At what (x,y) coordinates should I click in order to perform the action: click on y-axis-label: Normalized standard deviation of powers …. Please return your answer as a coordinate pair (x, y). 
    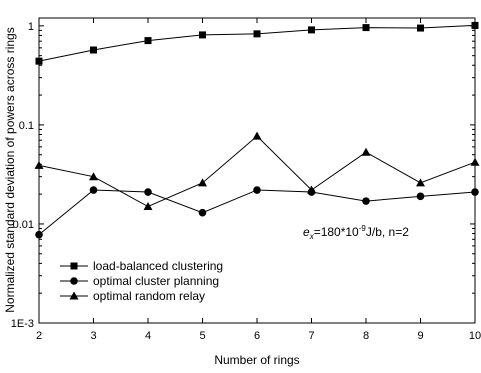
    Looking at the image, I should click on (10, 169).